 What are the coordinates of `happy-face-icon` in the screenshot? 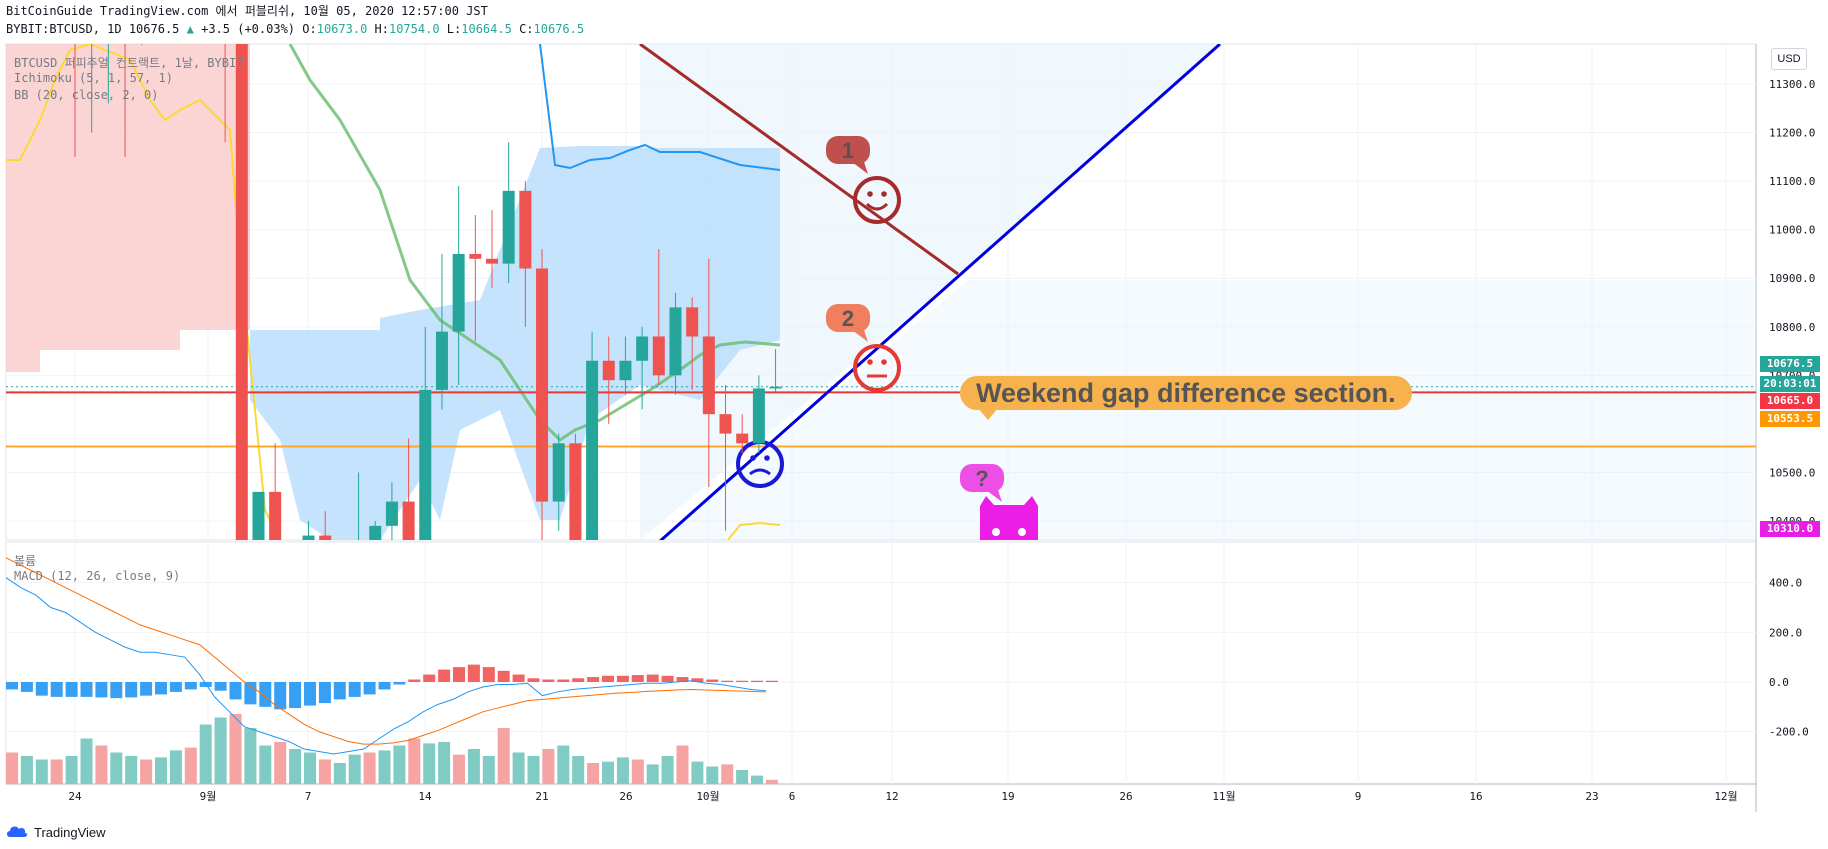 It's located at (877, 200).